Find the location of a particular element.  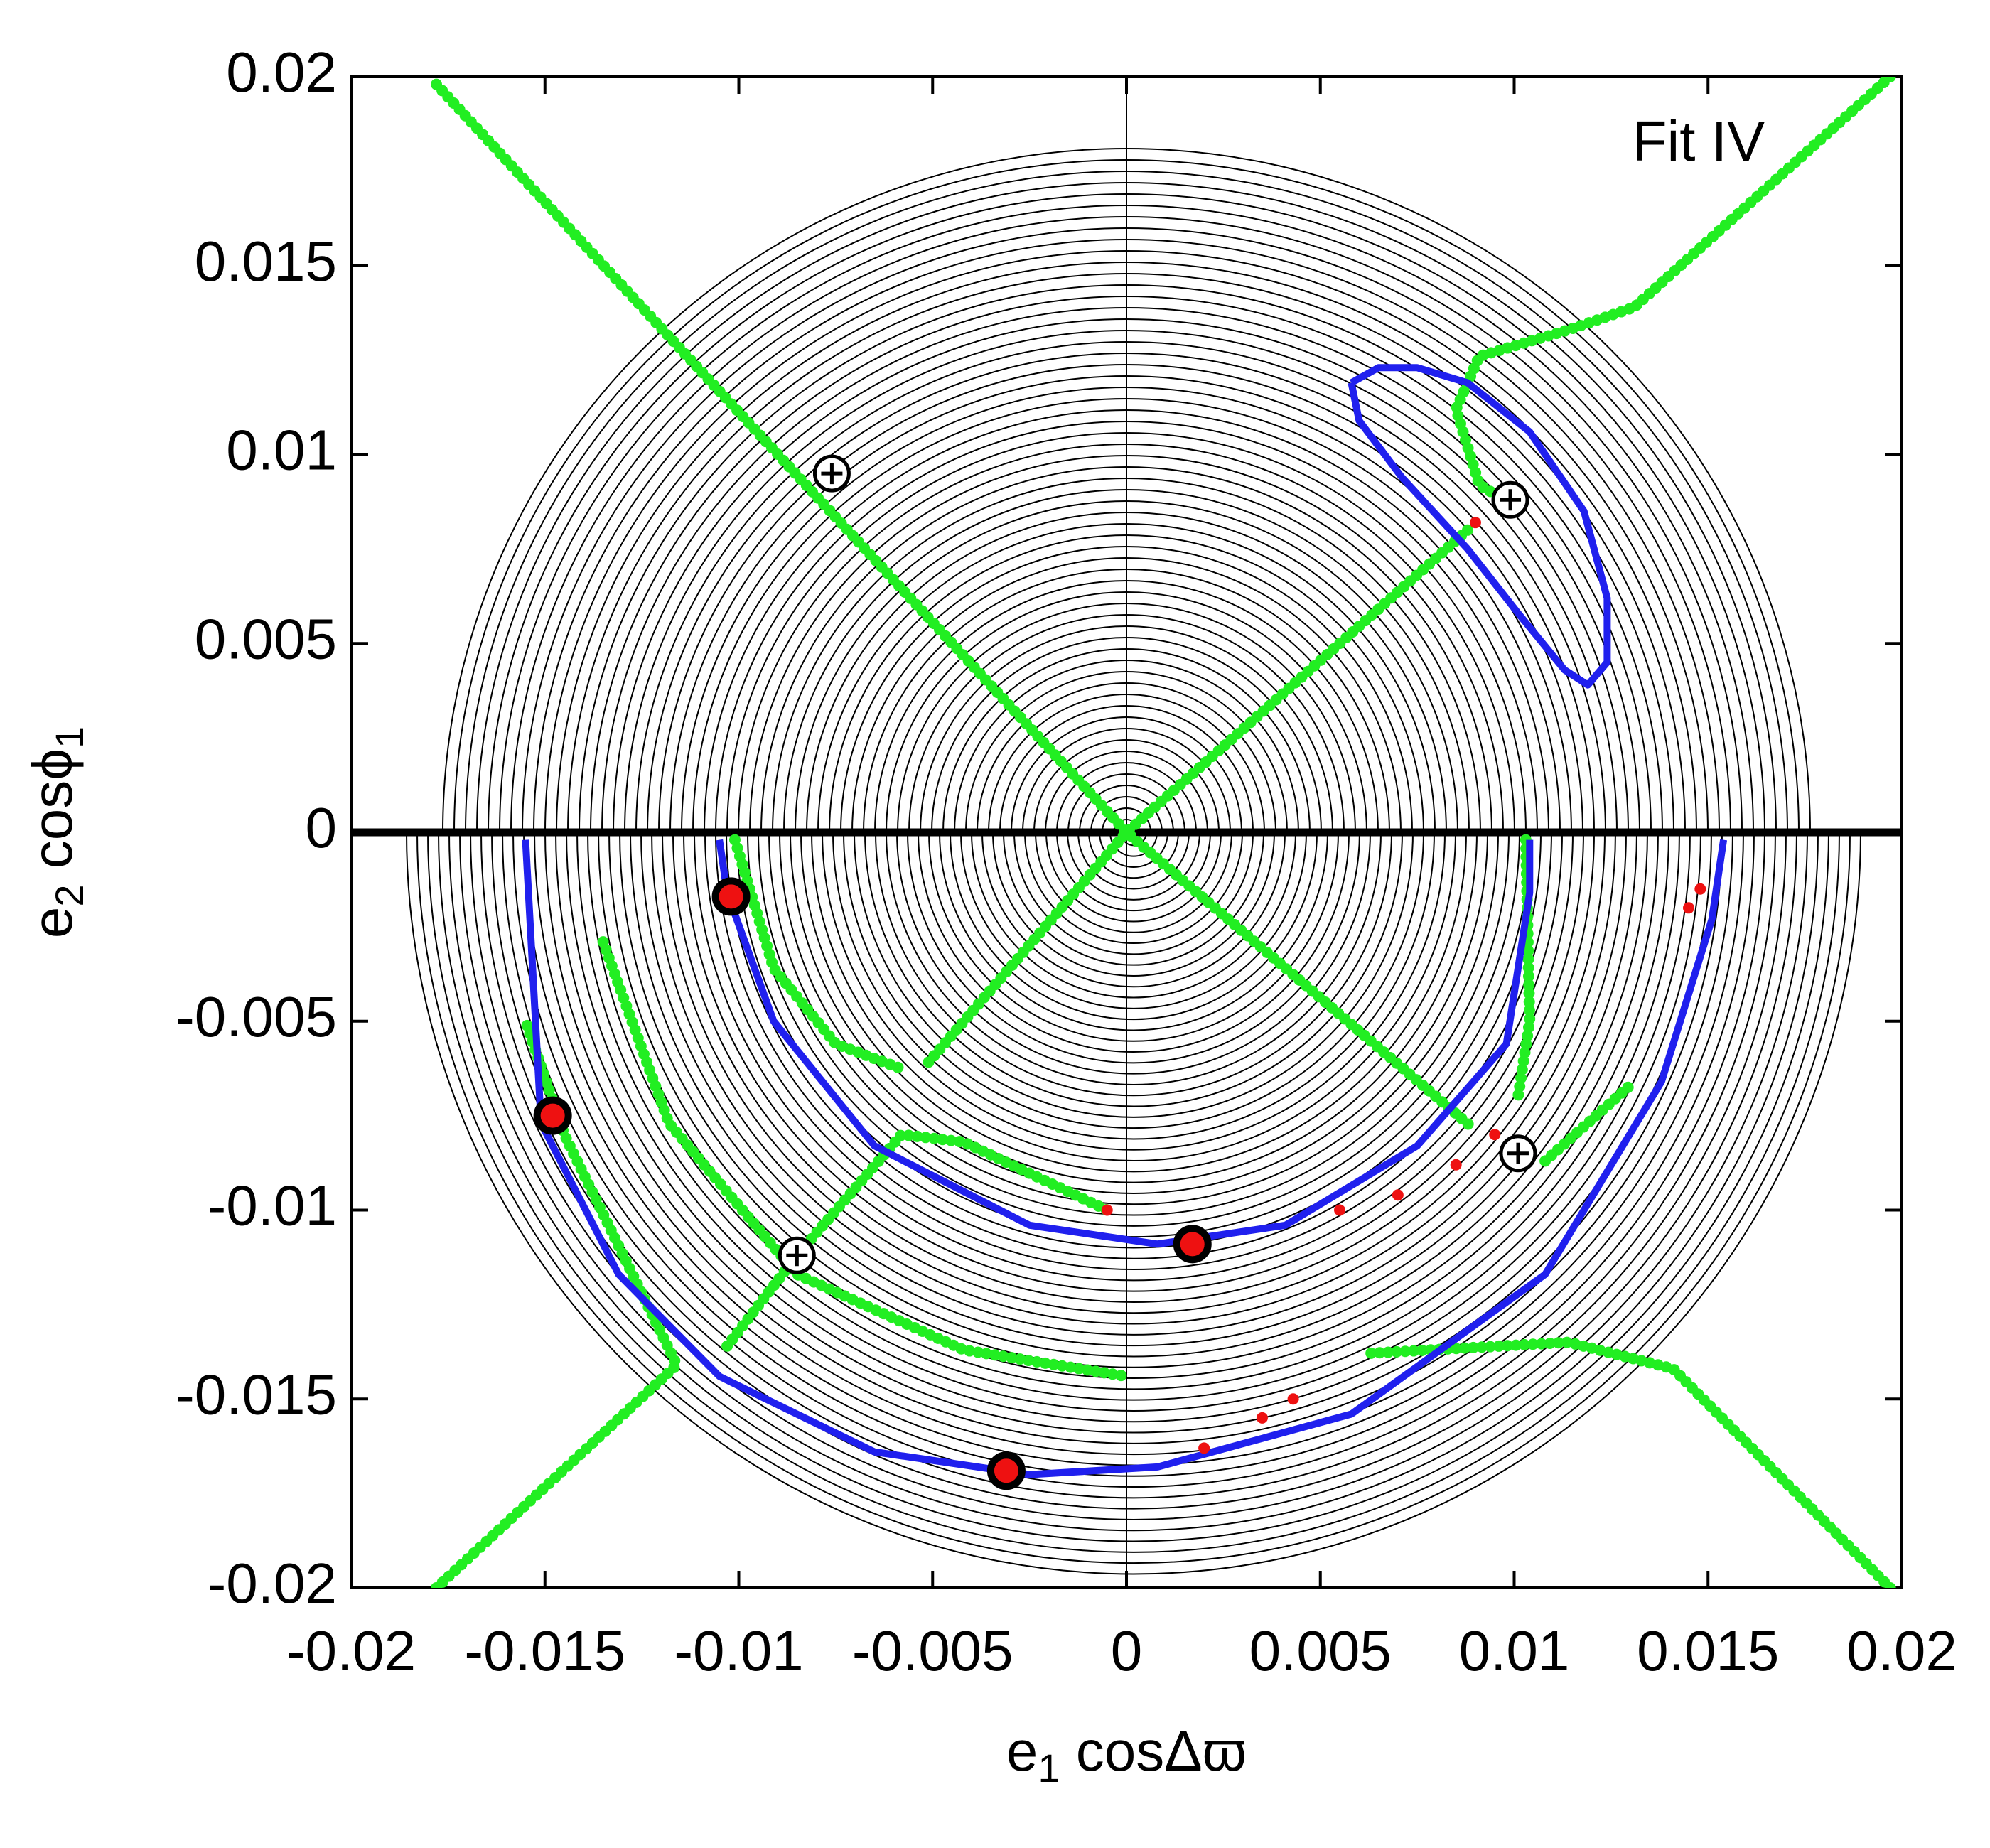

x-label-part: e is located at coordinates (1022, 1751).